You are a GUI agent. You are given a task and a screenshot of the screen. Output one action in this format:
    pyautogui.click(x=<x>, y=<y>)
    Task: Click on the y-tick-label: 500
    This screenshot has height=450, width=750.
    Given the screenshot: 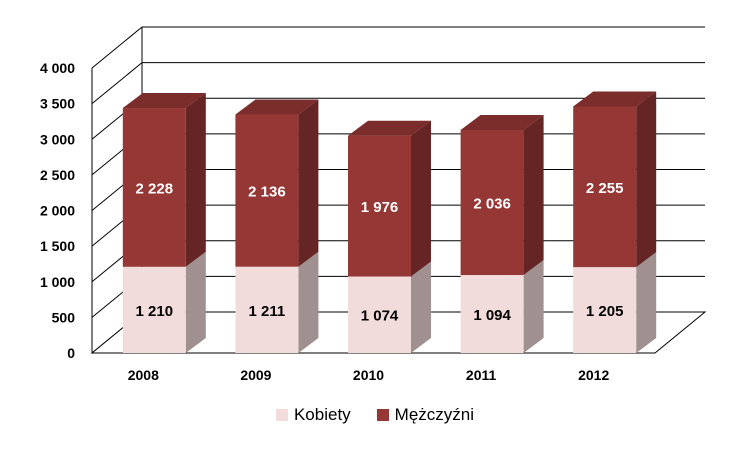 What is the action you would take?
    pyautogui.click(x=64, y=317)
    